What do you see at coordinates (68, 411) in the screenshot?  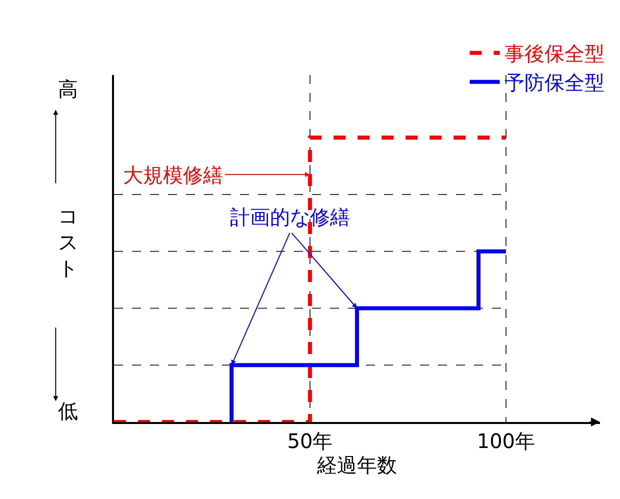 I see `text: 低` at bounding box center [68, 411].